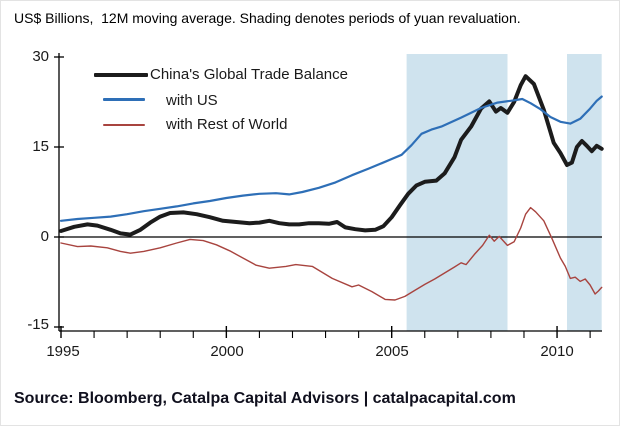 The width and height of the screenshot is (620, 426). What do you see at coordinates (40, 146) in the screenshot?
I see `y-axis-label-15: 15` at bounding box center [40, 146].